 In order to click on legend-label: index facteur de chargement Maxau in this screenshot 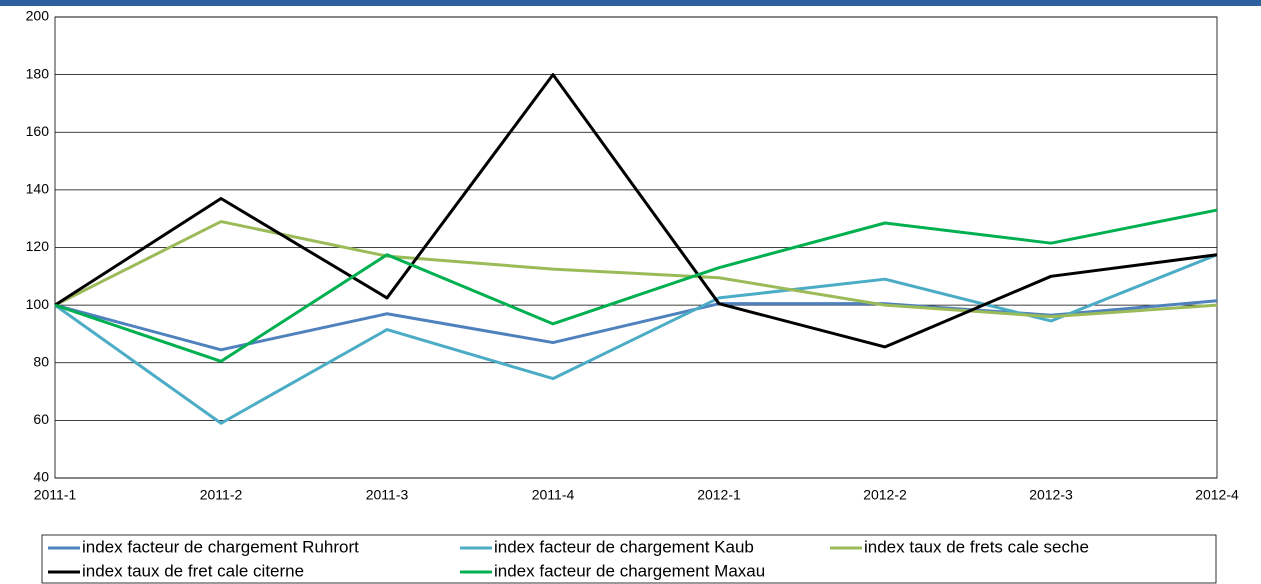, I will do `click(629, 570)`.